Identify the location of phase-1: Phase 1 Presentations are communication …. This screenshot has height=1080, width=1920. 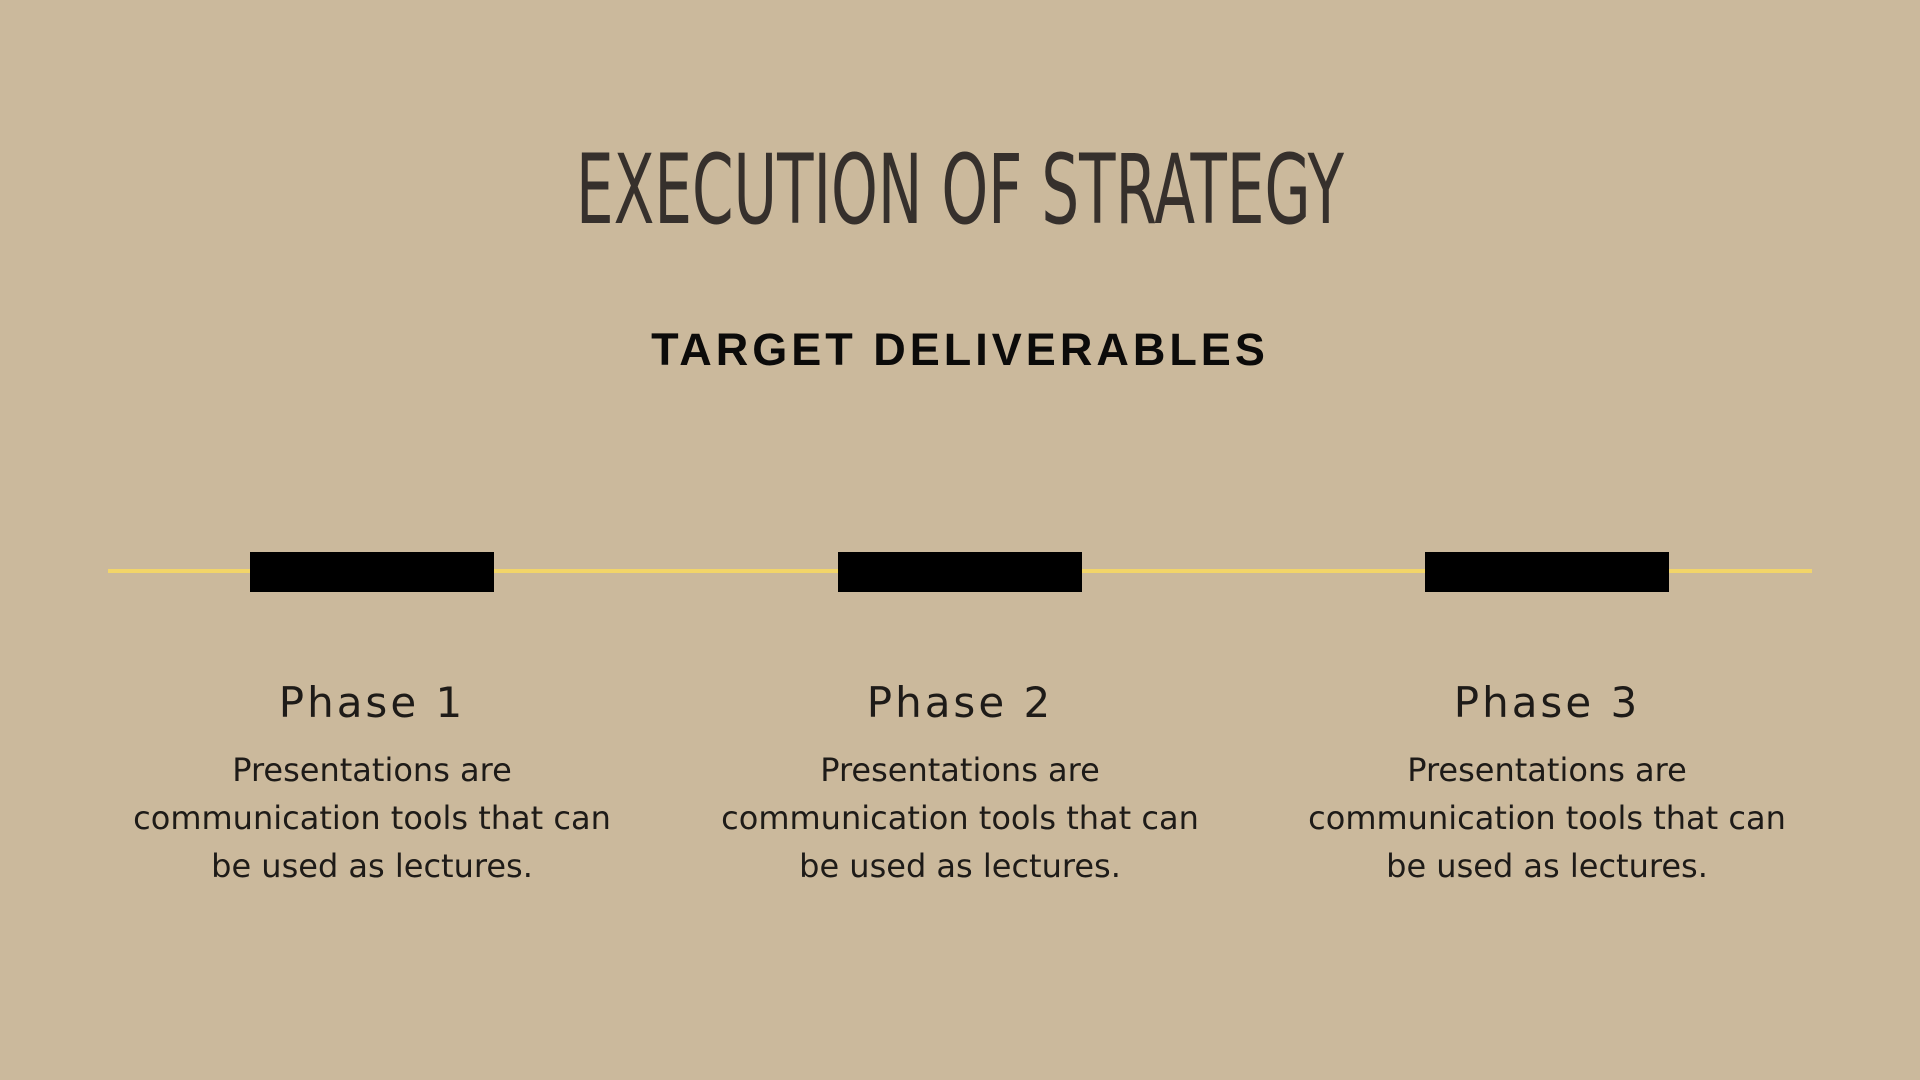
(372, 779).